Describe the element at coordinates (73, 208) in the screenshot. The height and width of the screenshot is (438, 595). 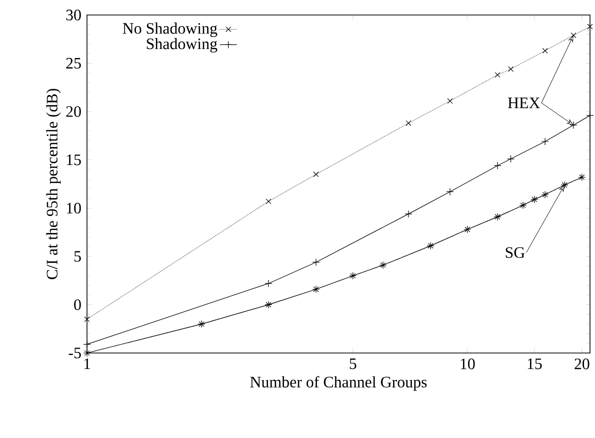
I see `y-tick-label: 10` at that location.